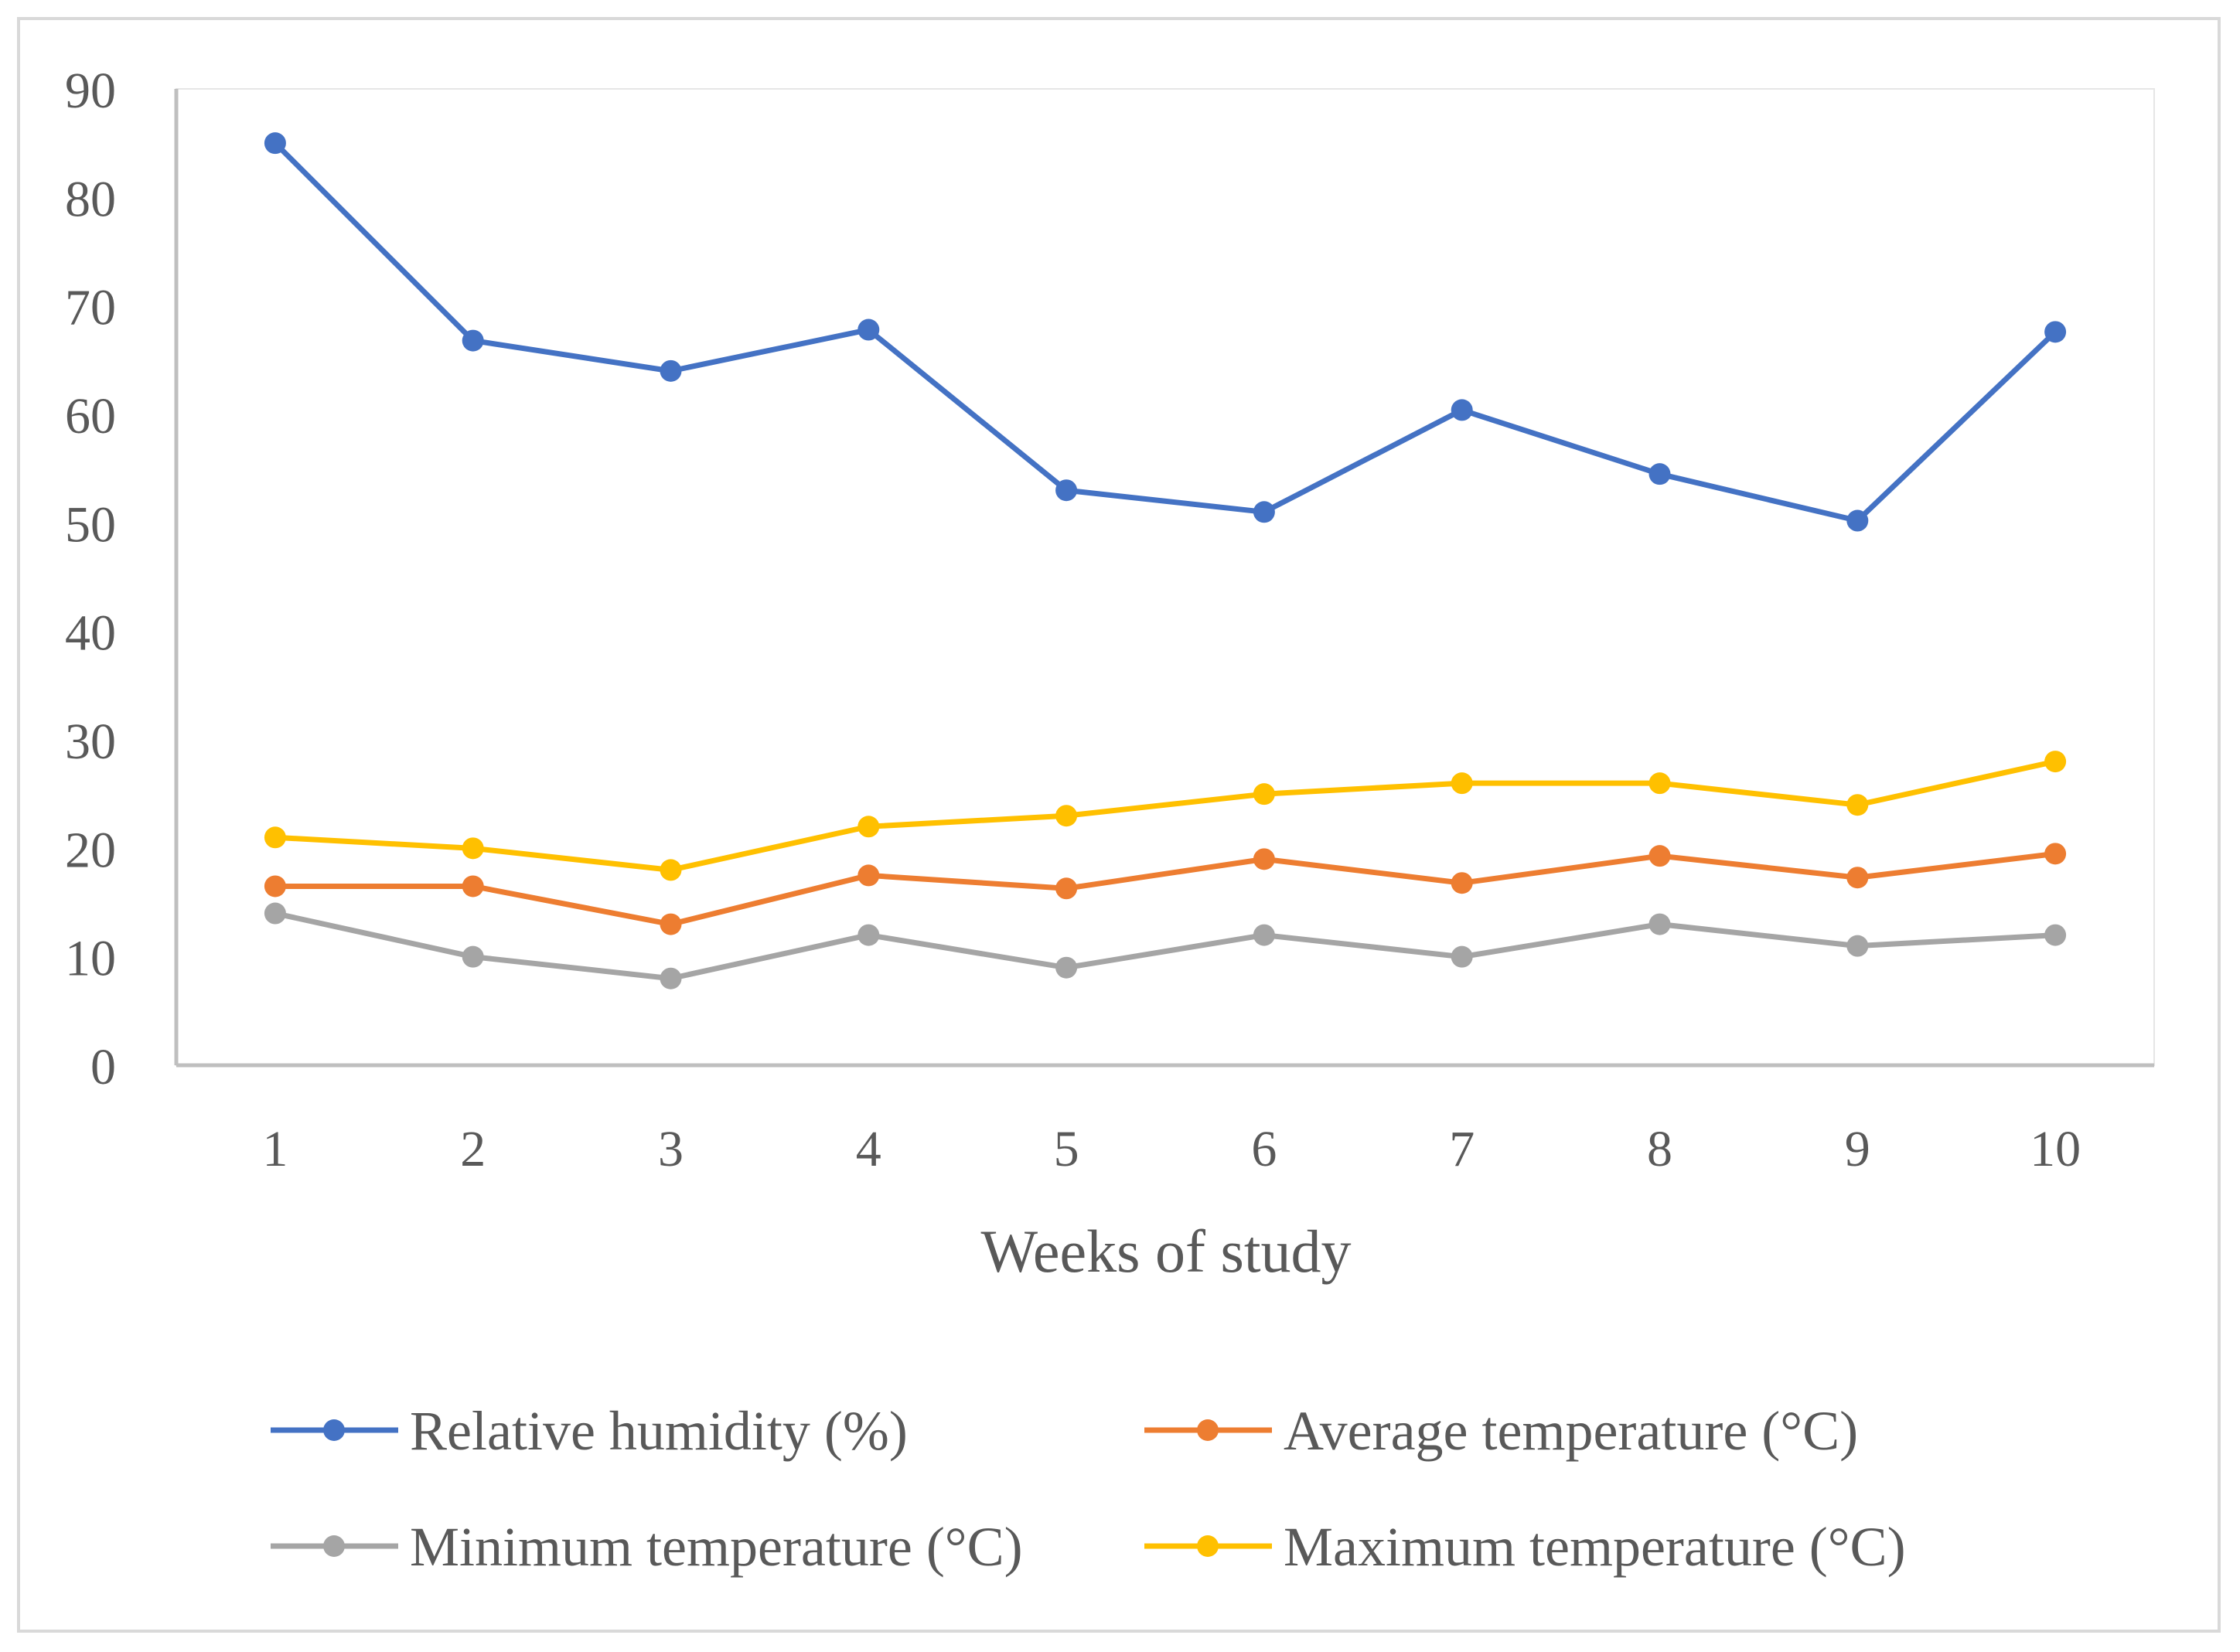  What do you see at coordinates (275, 1149) in the screenshot?
I see `x-tick-label: 1` at bounding box center [275, 1149].